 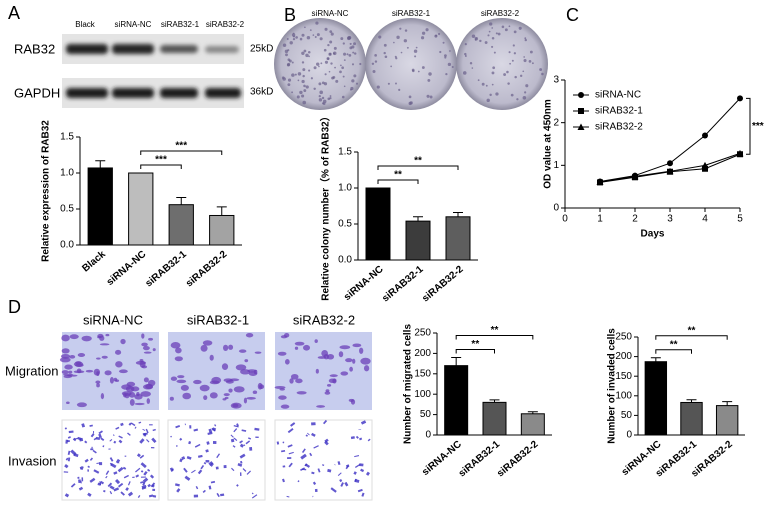 What do you see at coordinates (475, 344) in the screenshot?
I see `significance-label: **` at bounding box center [475, 344].